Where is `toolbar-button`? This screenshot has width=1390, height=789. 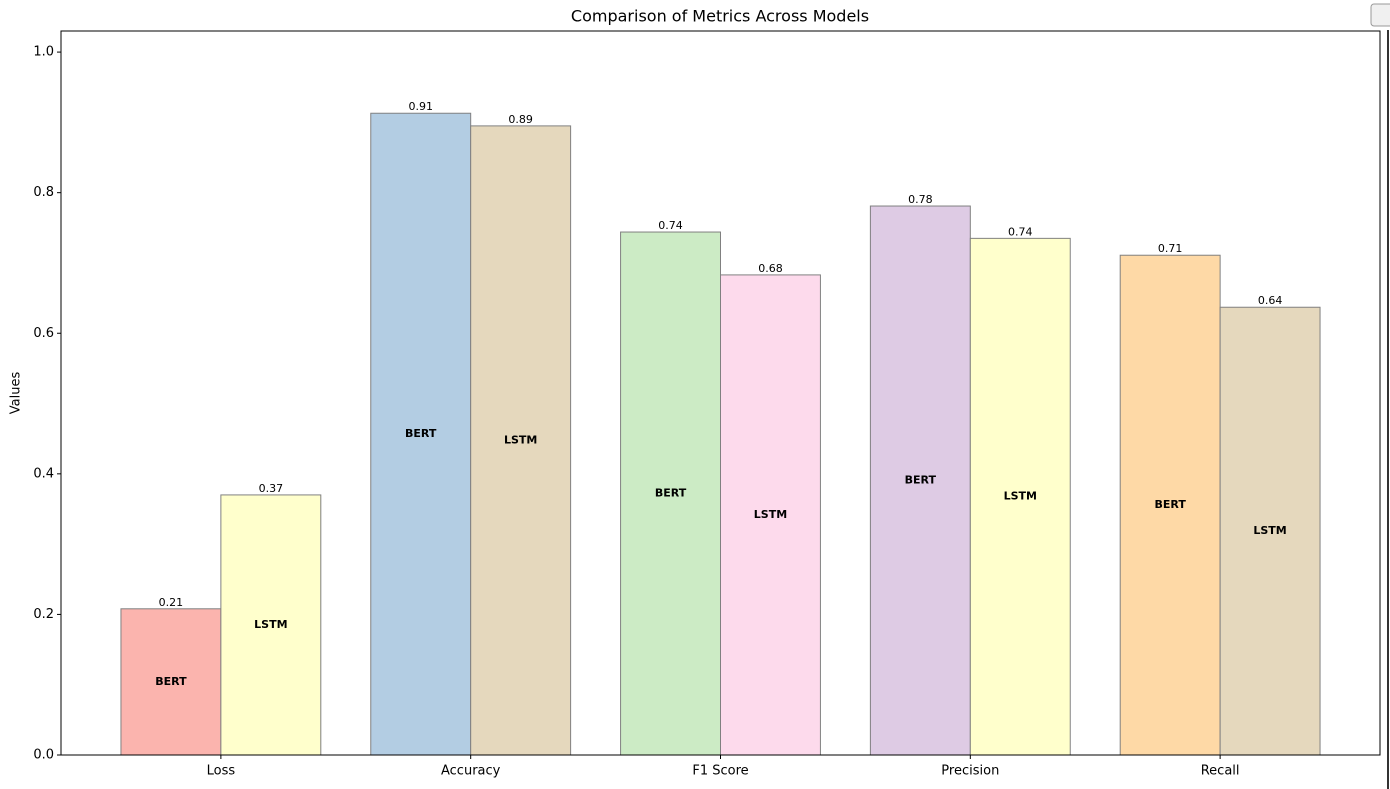
toolbar-button is located at coordinates (1380, 15).